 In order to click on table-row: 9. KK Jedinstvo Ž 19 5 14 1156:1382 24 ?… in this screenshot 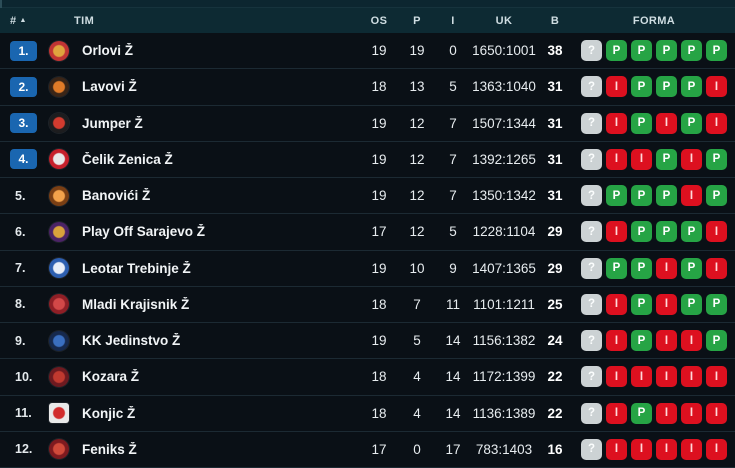, I will do `click(367, 341)`.